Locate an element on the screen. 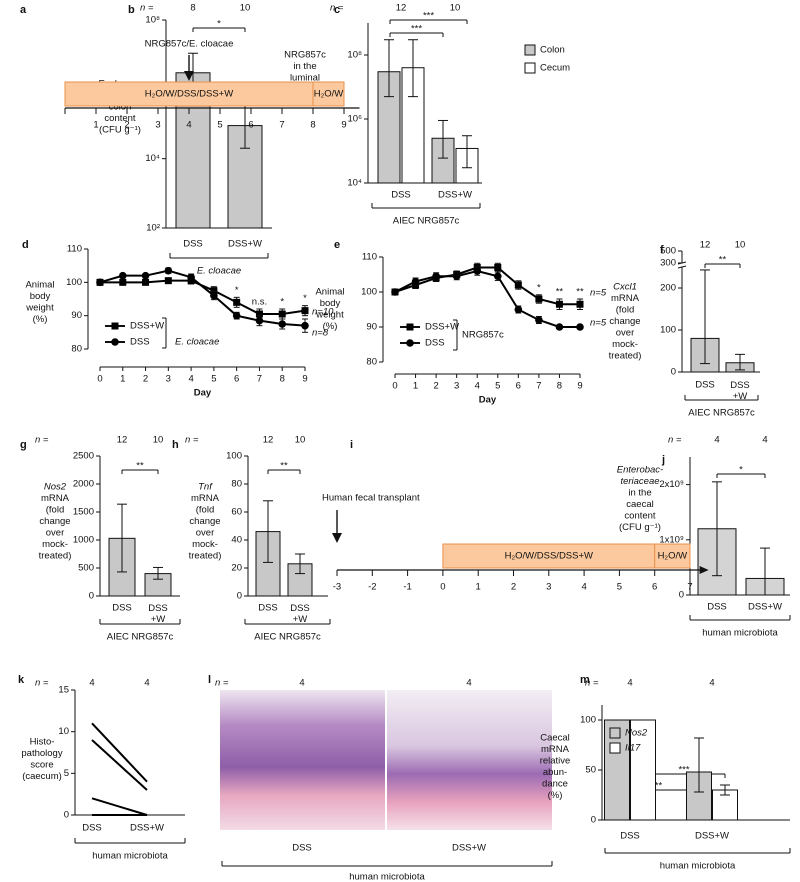  y-axis-label: teriaceae is located at coordinates (639, 481).